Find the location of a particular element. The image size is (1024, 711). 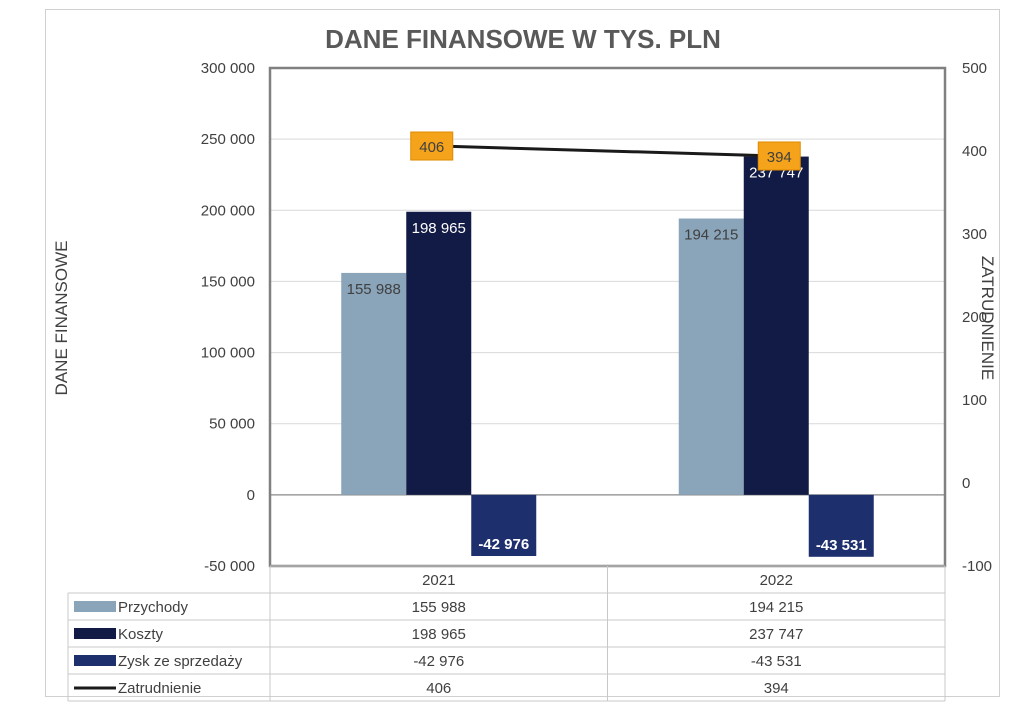

y-tick-label: 300 000 is located at coordinates (228, 68).